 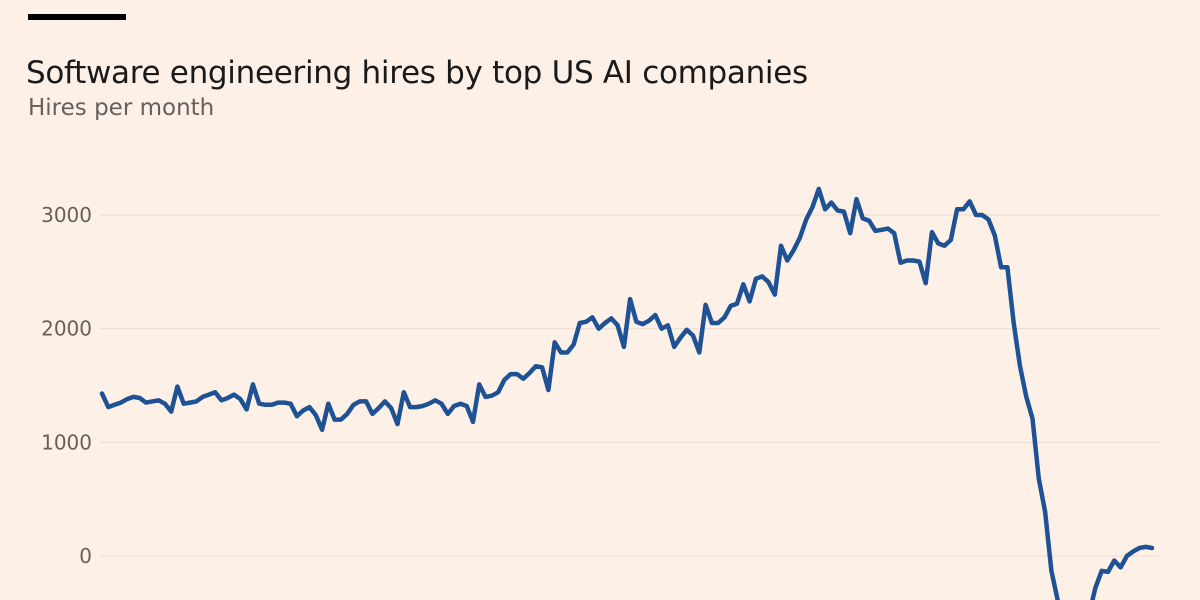 I want to click on y-axis-tick-labels: 0 1000 2000 3000, so click(x=66, y=385).